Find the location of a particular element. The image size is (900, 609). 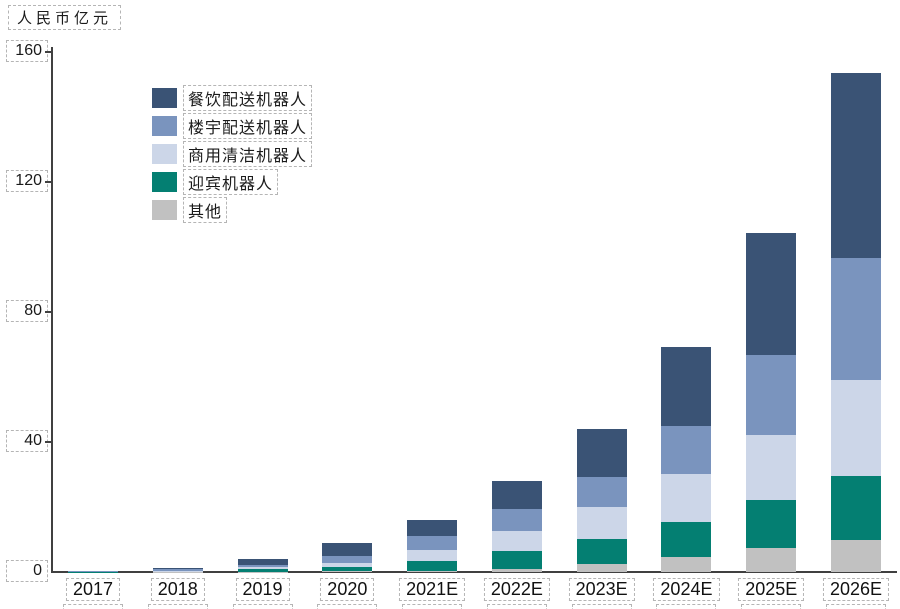

y-axis-unit-label: 人民币亿元 is located at coordinates (65, 17).